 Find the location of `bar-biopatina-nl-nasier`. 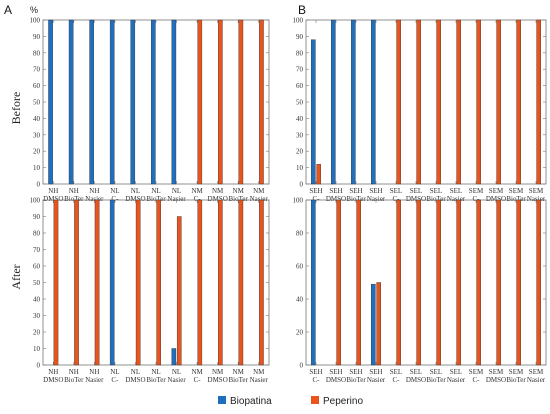

bar-biopatina-nl-nasier is located at coordinates (174, 357).